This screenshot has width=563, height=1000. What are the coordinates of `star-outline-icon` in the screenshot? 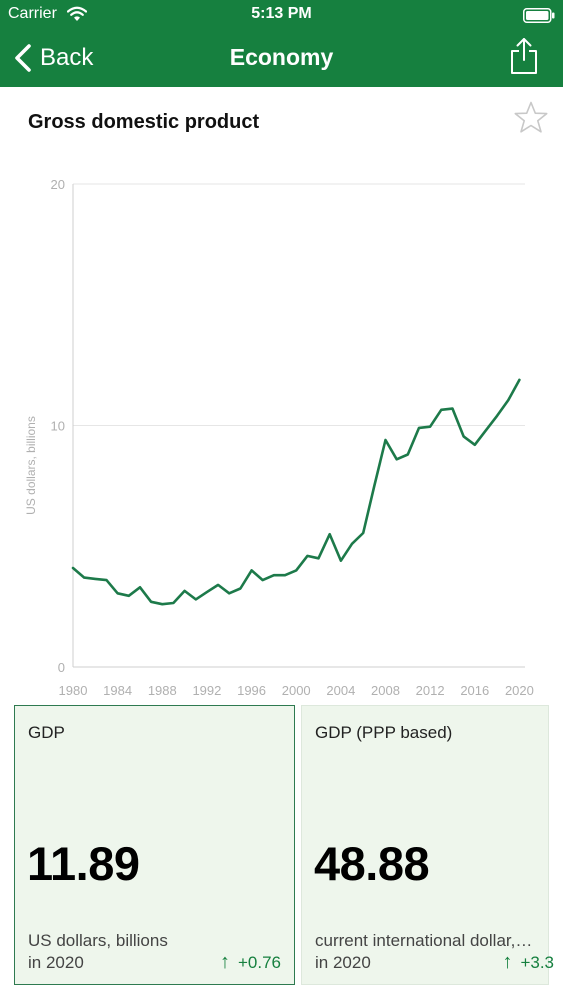 It's located at (531, 118).